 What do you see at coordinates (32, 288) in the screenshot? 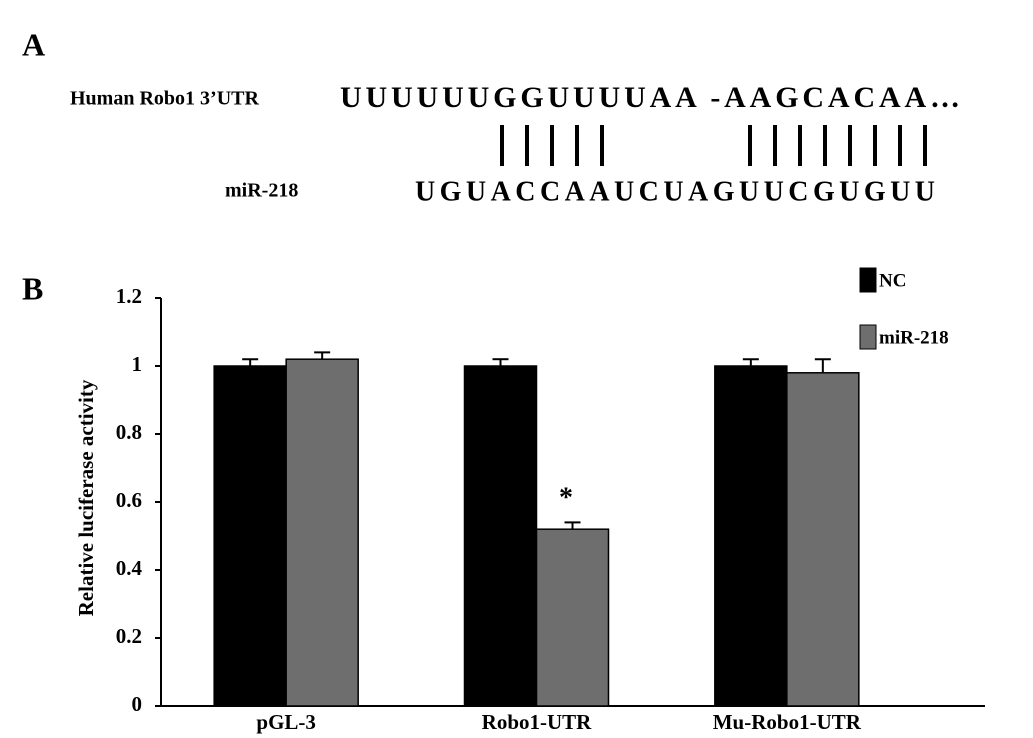
I see `panel-label: B` at bounding box center [32, 288].